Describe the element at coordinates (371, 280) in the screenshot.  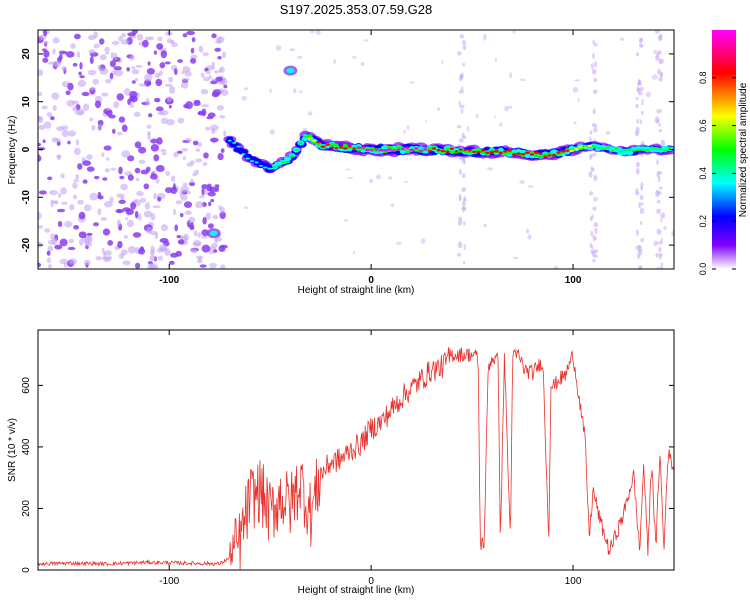
I see `x-tick-label: 0` at that location.